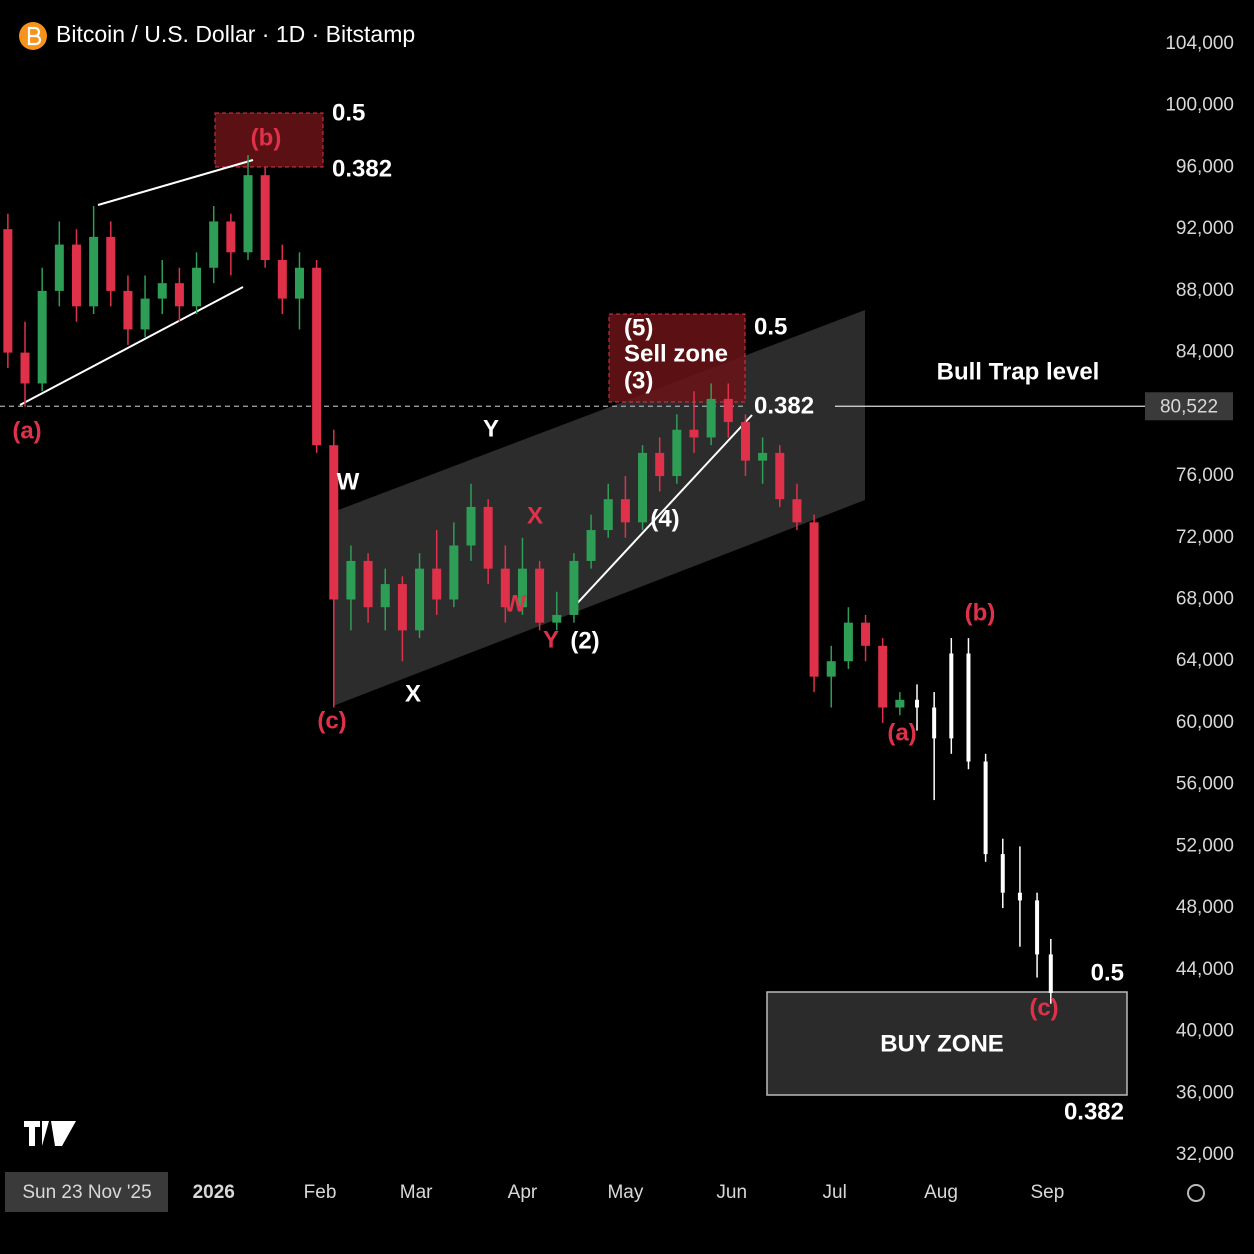  What do you see at coordinates (1205, 290) in the screenshot?
I see `y-tick-label: 88,000` at bounding box center [1205, 290].